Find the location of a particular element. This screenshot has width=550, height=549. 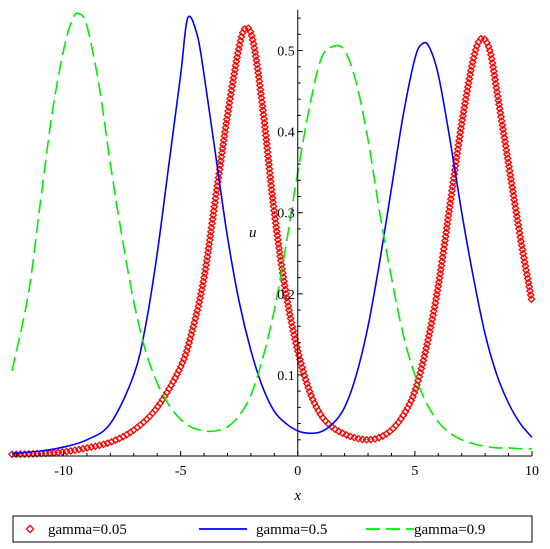

x-tick-label: 0 is located at coordinates (297, 471).